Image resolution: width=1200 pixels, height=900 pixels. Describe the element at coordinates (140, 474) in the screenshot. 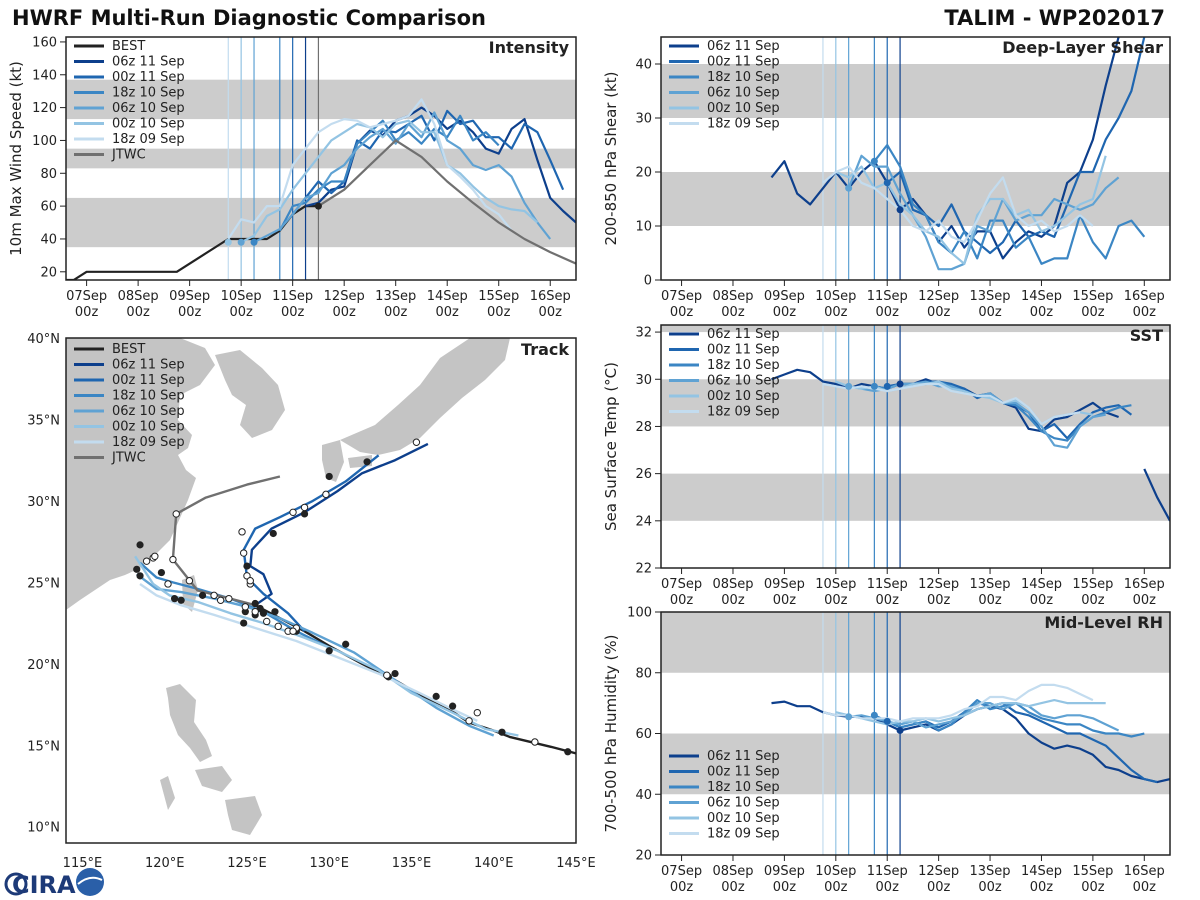

I see `land-china` at that location.